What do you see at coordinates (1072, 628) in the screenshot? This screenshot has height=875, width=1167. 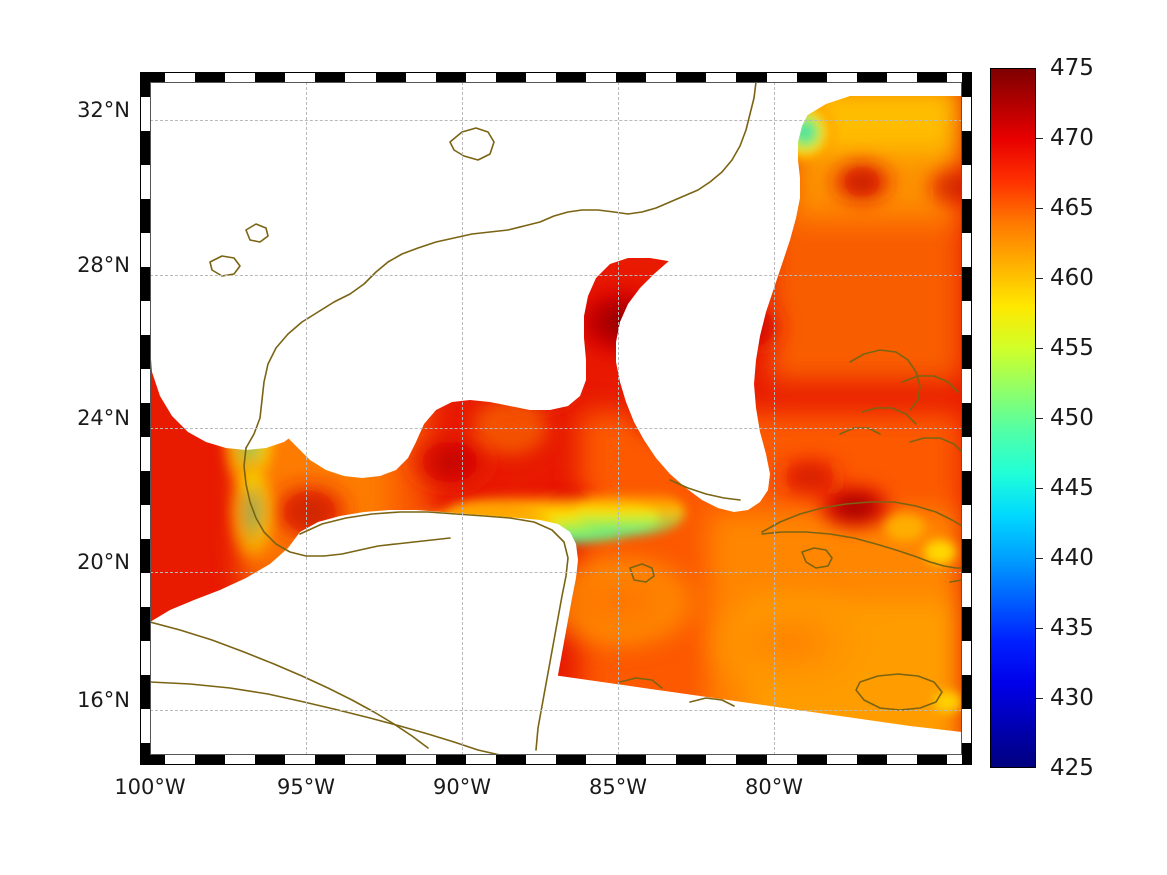 I see `colorbar-label-435: 435` at bounding box center [1072, 628].